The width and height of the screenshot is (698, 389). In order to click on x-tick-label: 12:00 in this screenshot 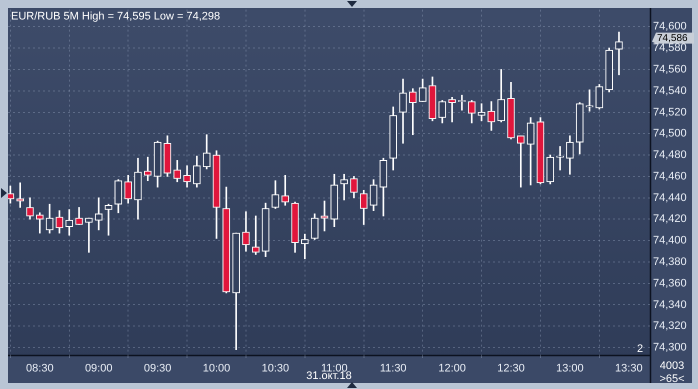, I will do `click(452, 368)`.